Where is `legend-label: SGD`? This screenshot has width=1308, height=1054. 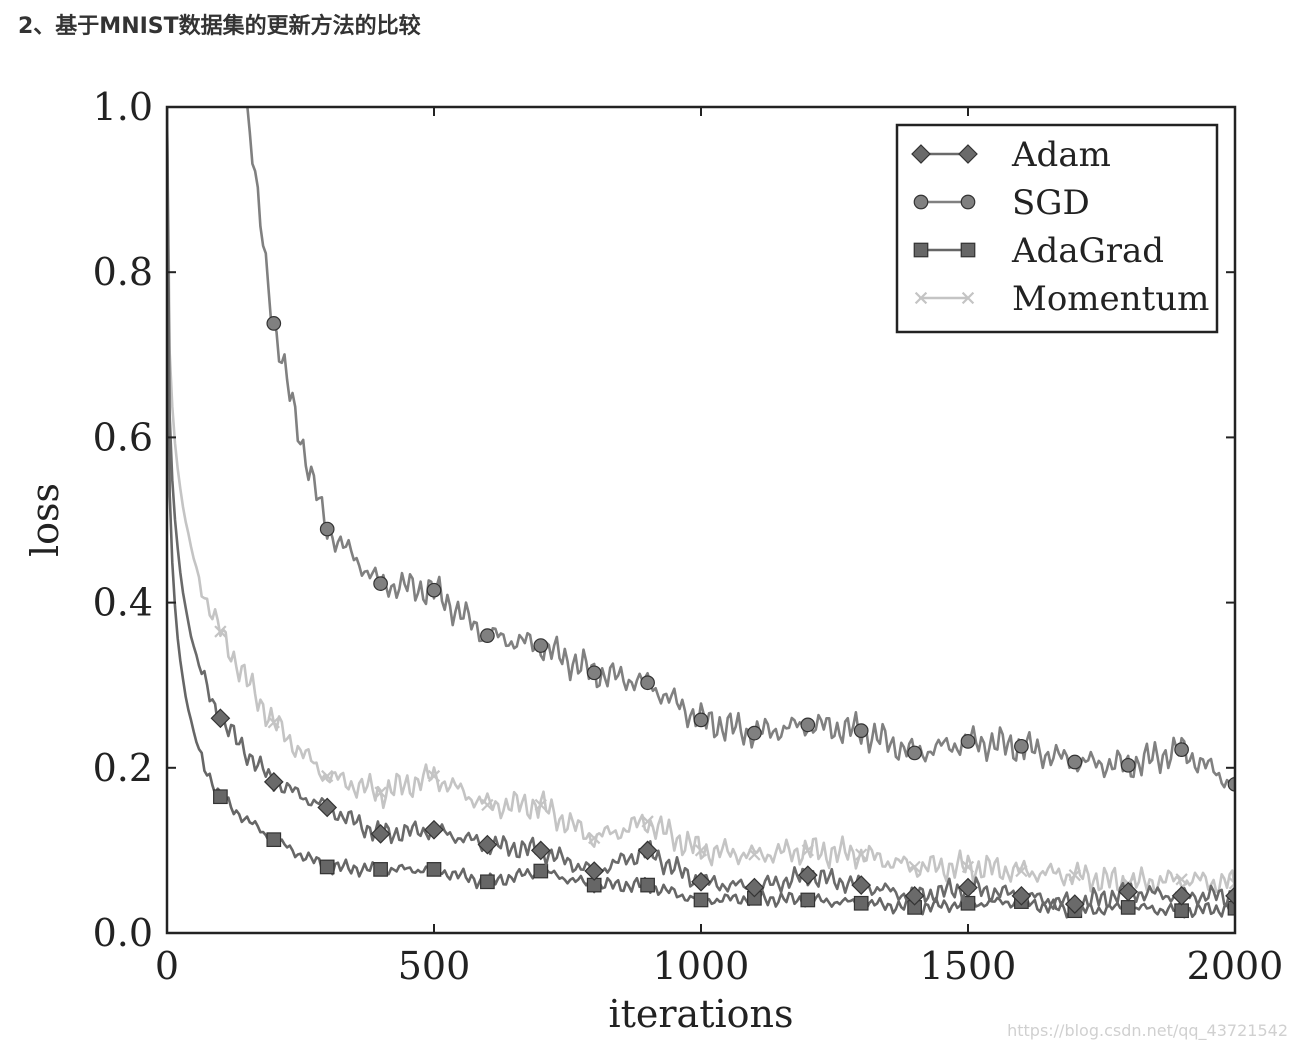
legend-label: SGD is located at coordinates (1051, 203).